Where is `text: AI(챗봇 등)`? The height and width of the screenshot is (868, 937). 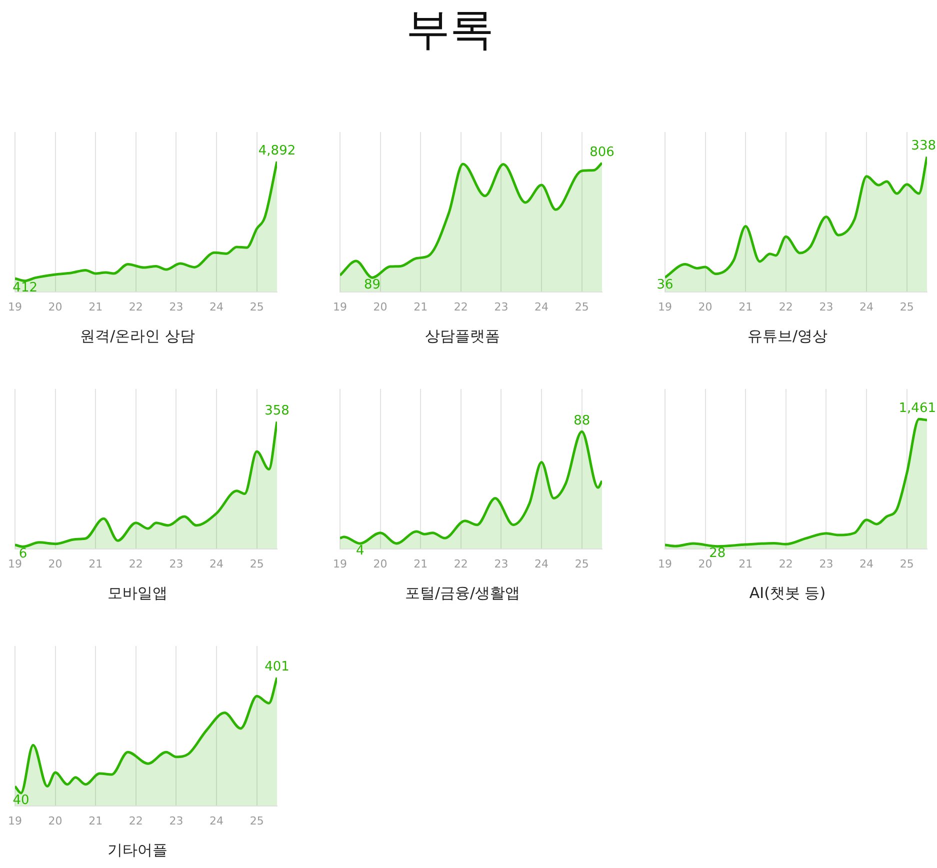
text: AI(챗봇 등) is located at coordinates (787, 593).